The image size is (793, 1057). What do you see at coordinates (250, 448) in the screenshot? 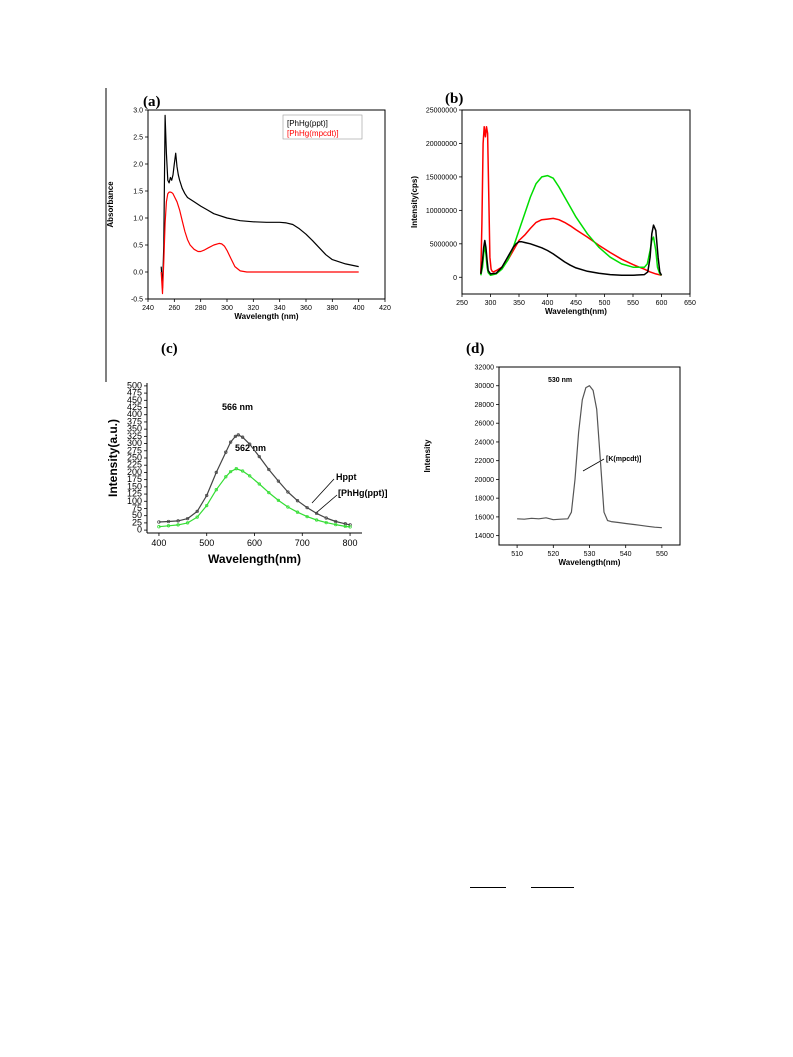
I see `annotation-562: 562 nm` at bounding box center [250, 448].